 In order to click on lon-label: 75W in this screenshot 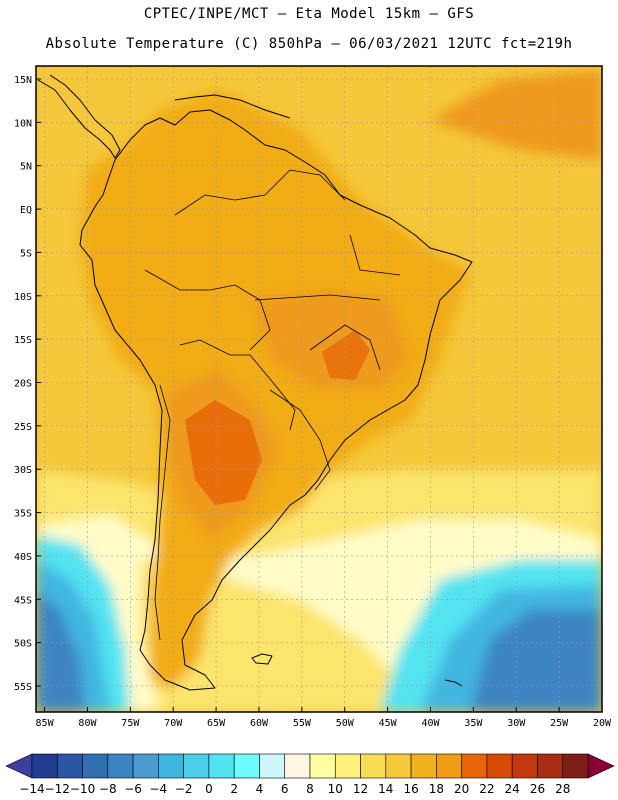, I will do `click(130, 723)`.